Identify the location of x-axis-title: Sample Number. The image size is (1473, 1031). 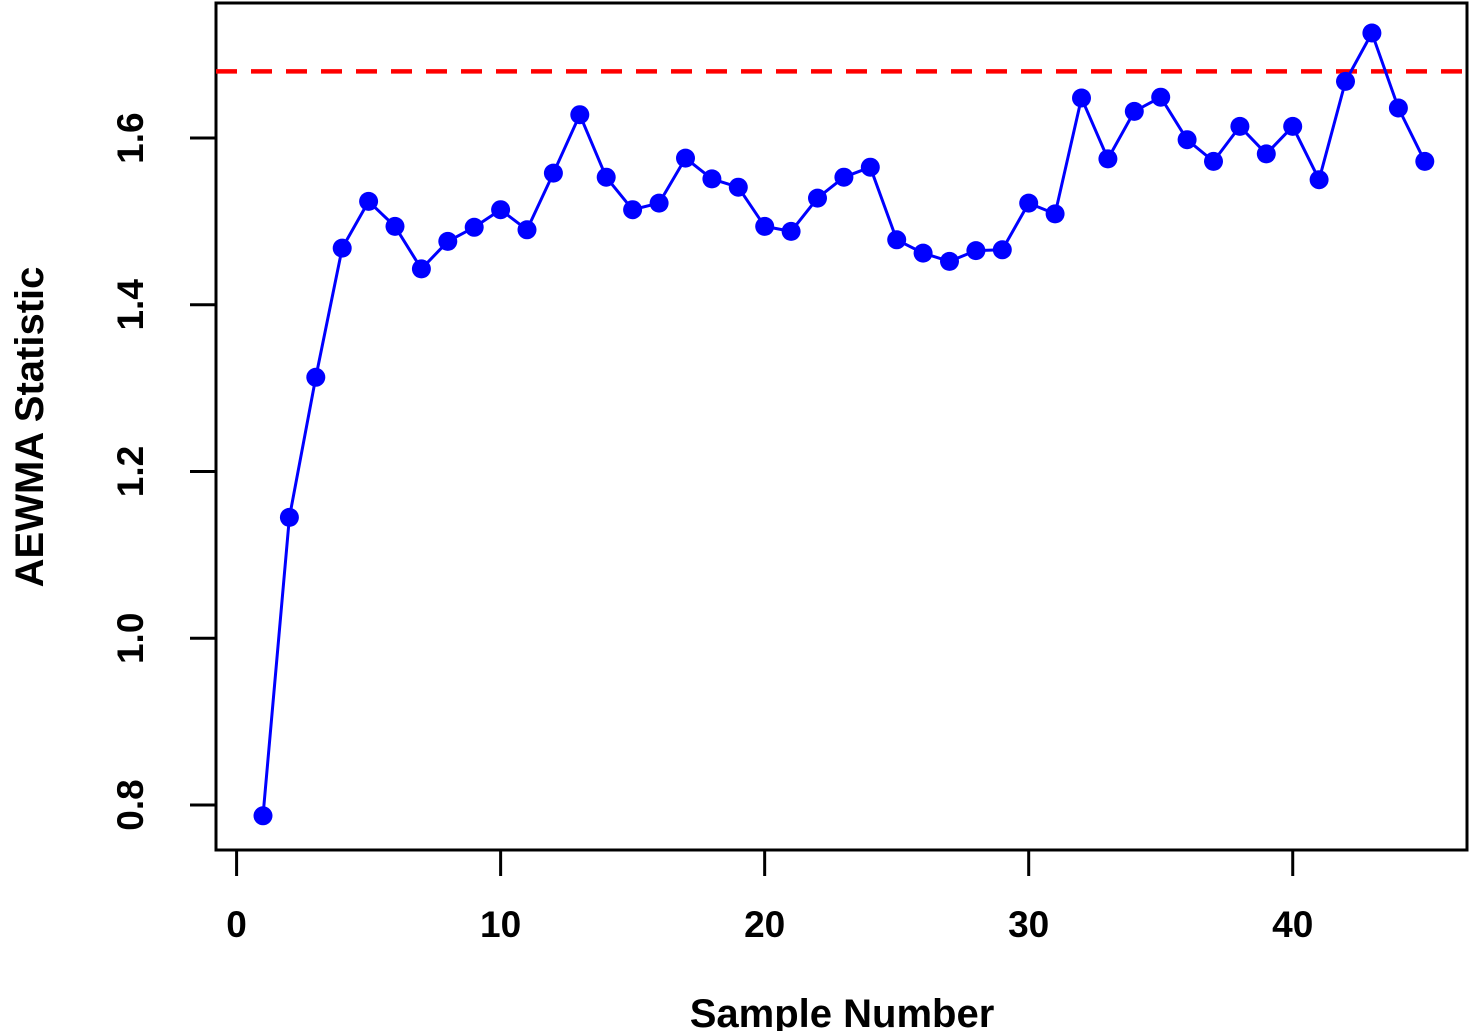
(842, 1011).